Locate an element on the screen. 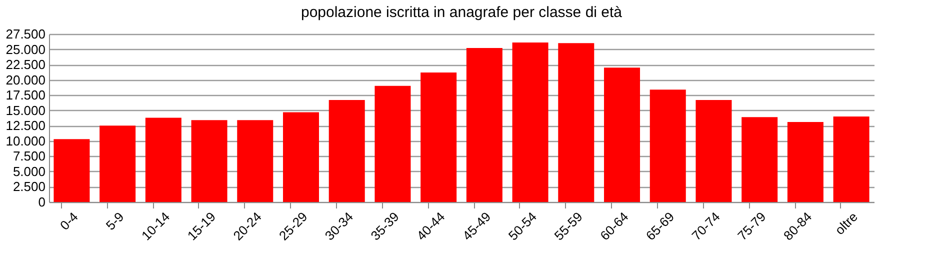 Image resolution: width=939 pixels, height=279 pixels. y-tick-label: 12.500 is located at coordinates (26, 126).